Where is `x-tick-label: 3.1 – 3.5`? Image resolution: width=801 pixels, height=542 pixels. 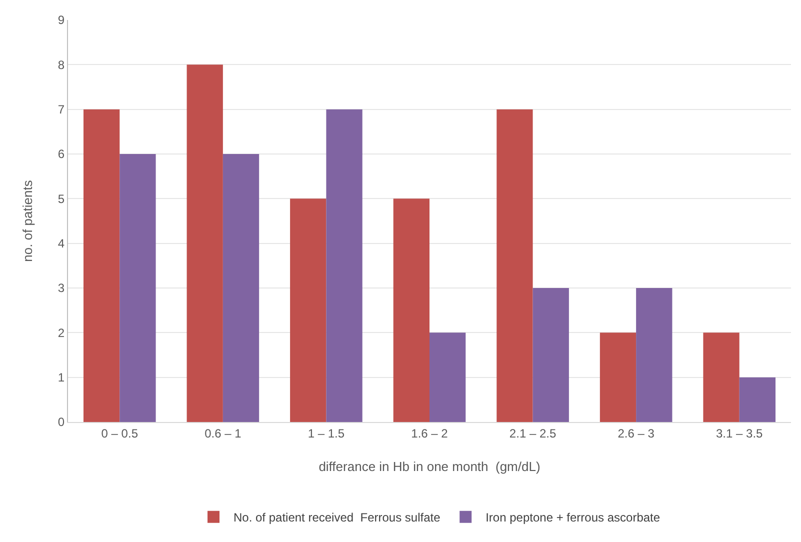
x-tick-label: 3.1 – 3.5 is located at coordinates (740, 433).